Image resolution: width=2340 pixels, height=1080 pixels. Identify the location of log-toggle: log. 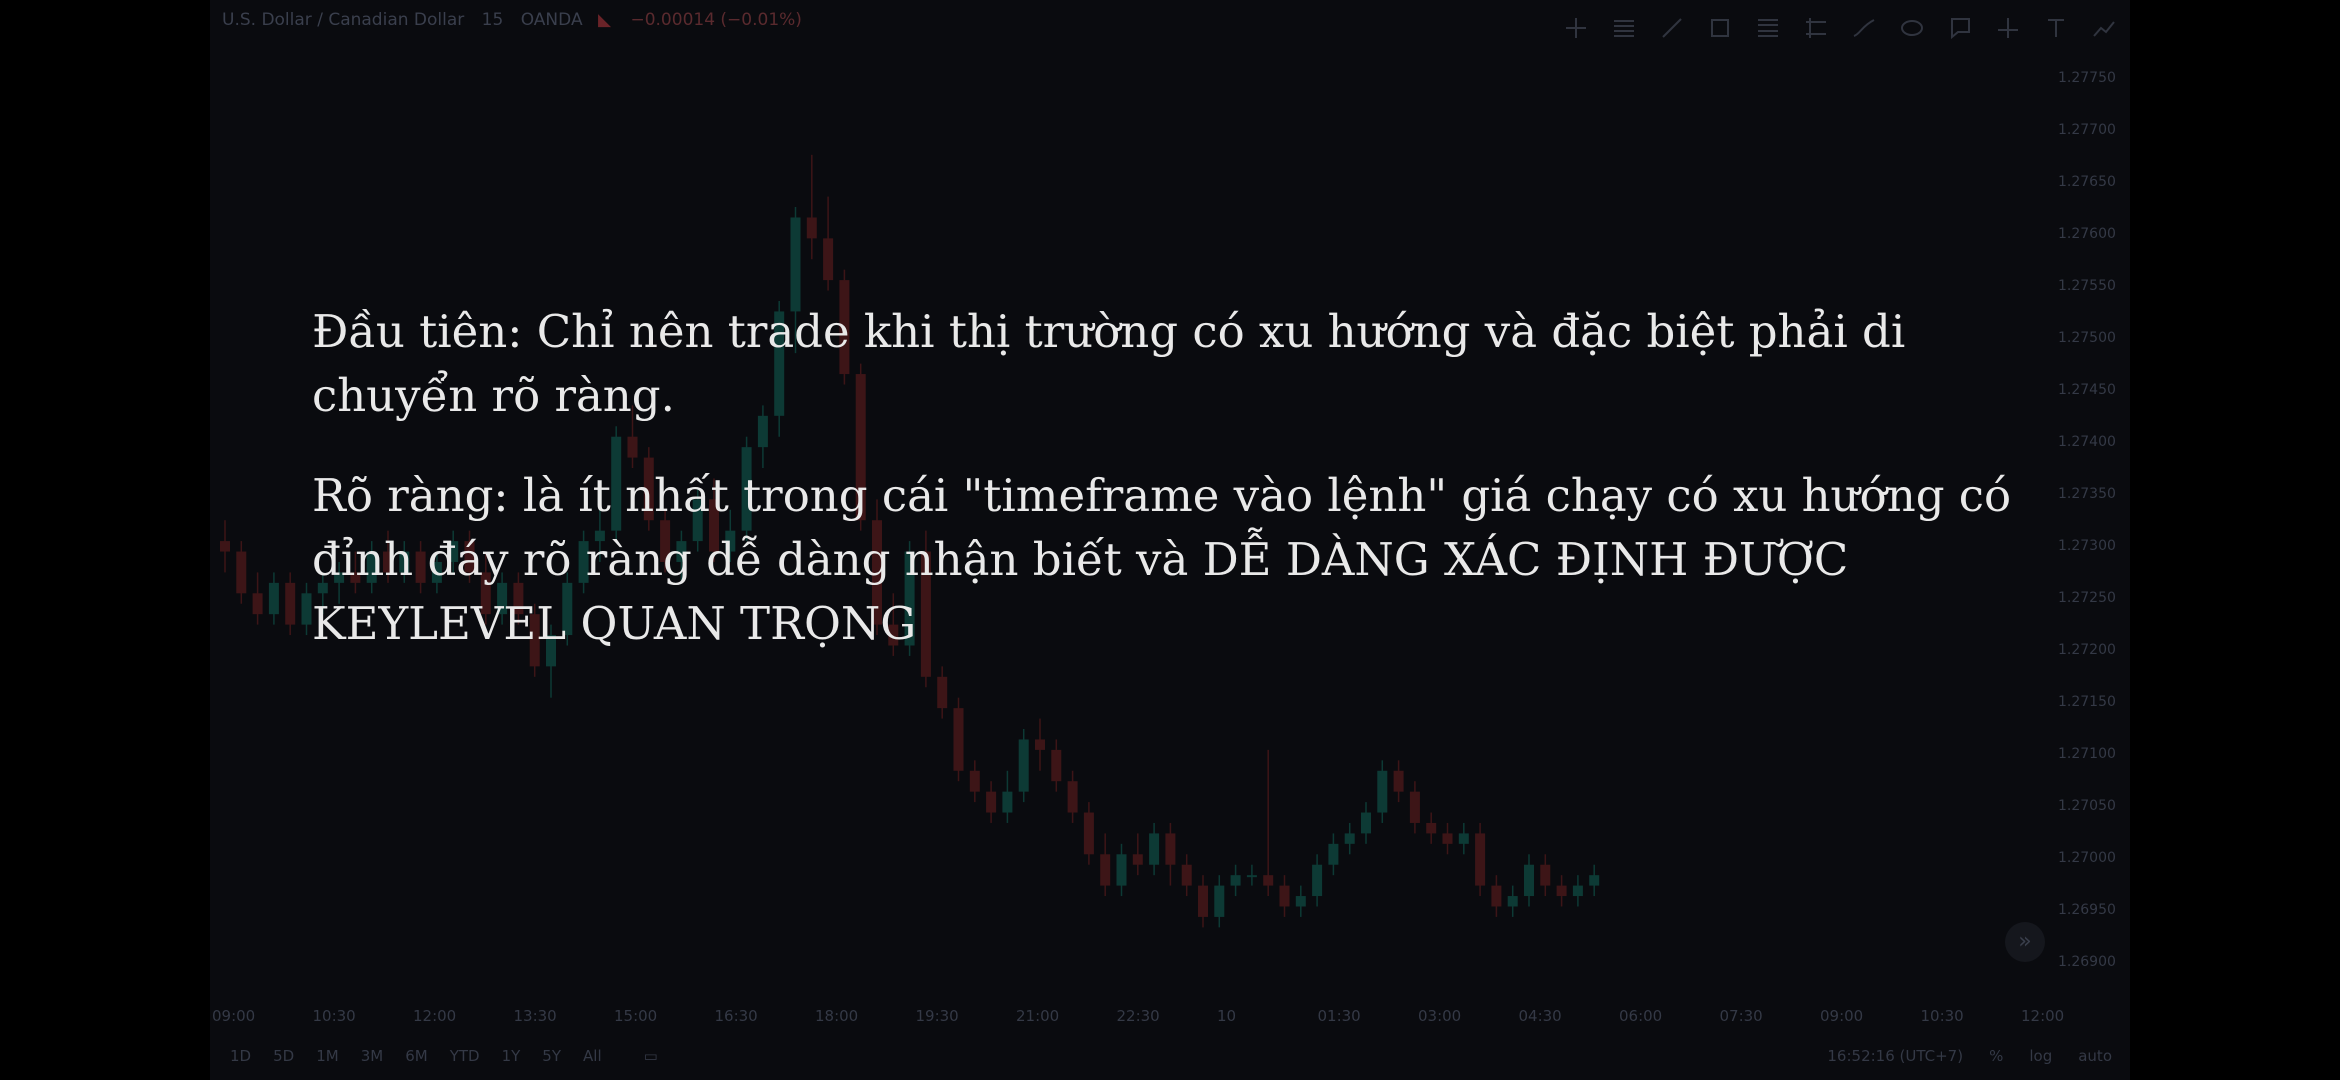
(2041, 1056).